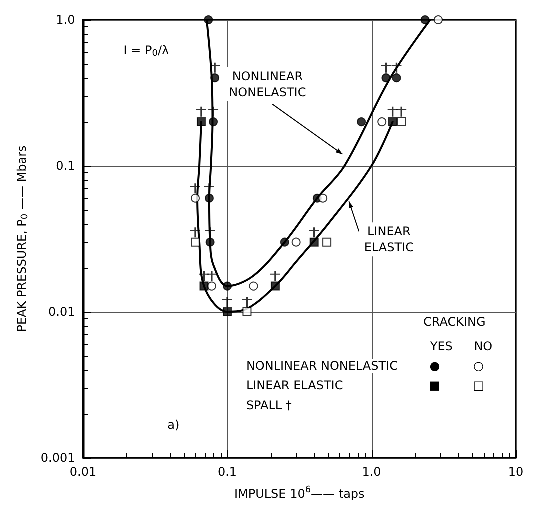 Image resolution: width=546 pixels, height=517 pixels. Describe the element at coordinates (483, 346) in the screenshot. I see `annotation: NO` at that location.